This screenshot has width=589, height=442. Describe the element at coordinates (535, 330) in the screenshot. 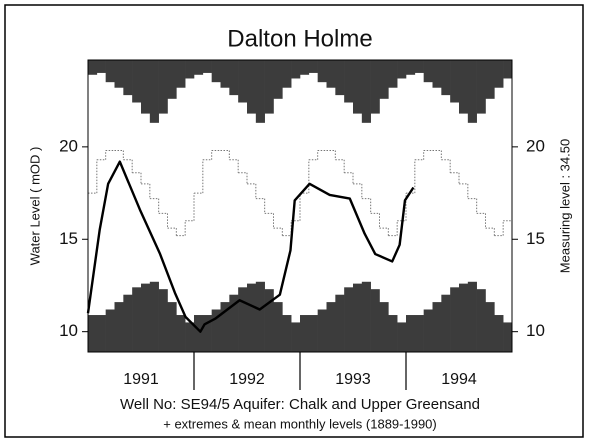

I see `y2-tick-label: 10` at that location.